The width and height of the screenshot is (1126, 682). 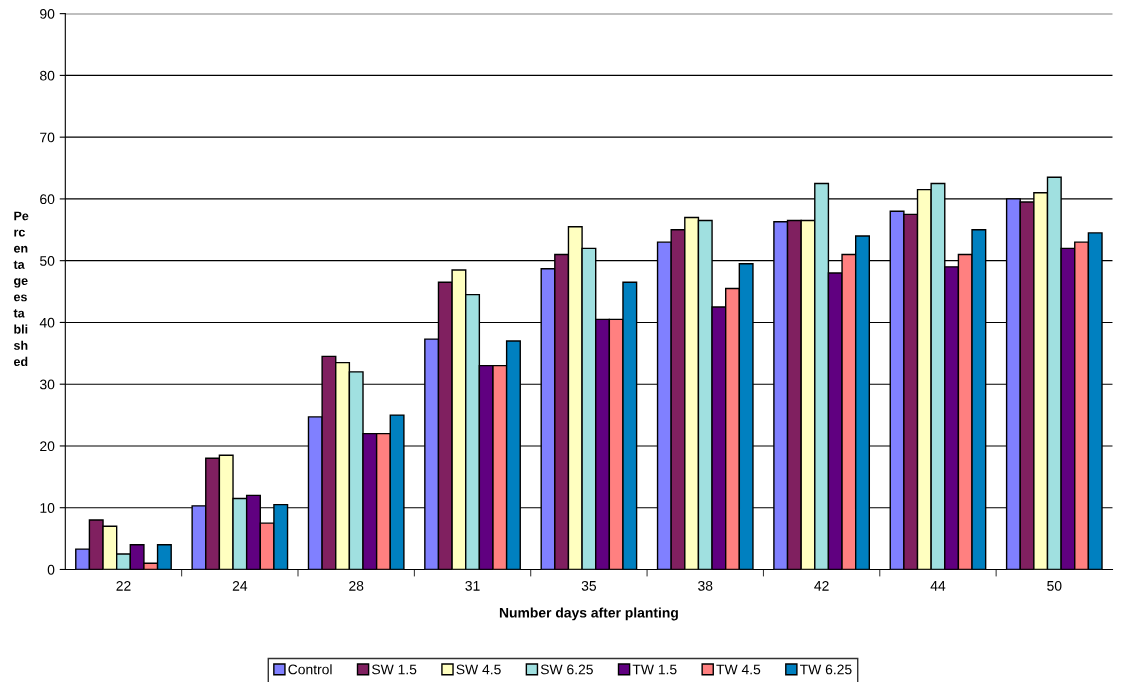 I want to click on y-tick-label: 90, so click(x=47, y=13).